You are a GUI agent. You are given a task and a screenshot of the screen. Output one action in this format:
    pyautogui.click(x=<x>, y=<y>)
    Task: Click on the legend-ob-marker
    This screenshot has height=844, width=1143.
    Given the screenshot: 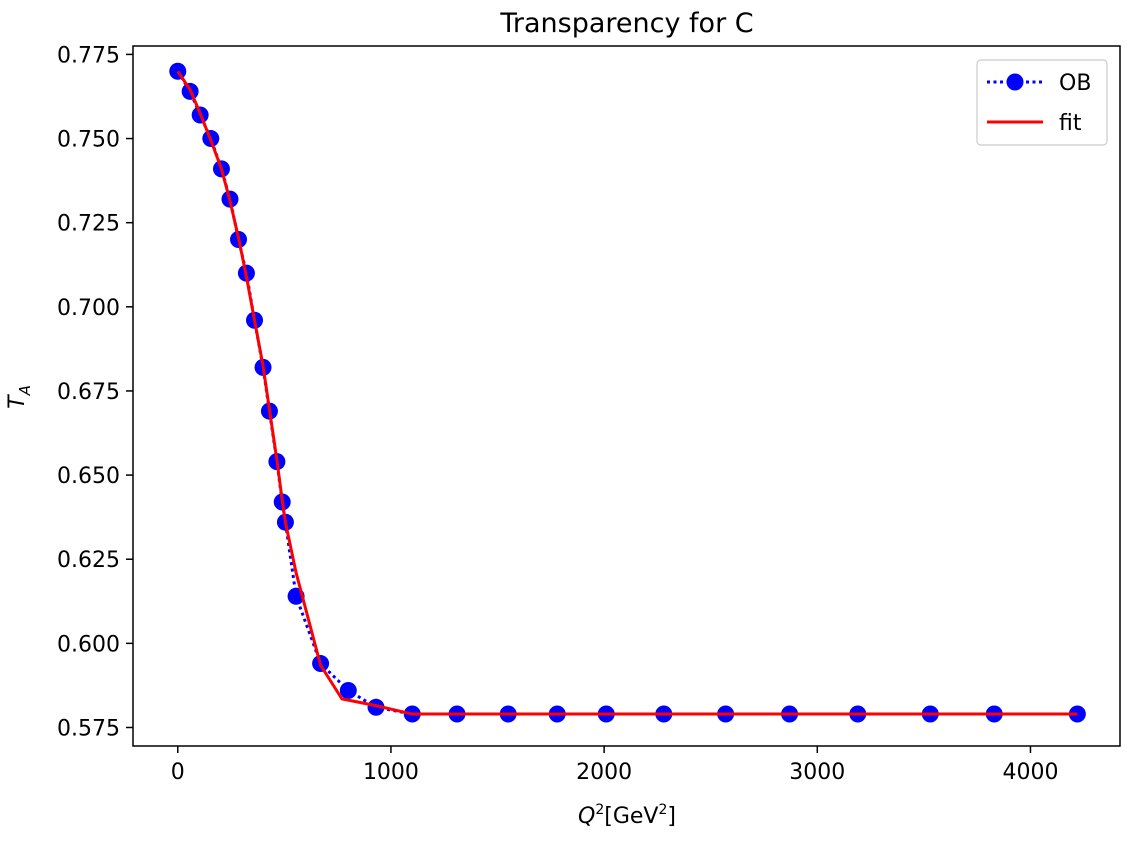 What is the action you would take?
    pyautogui.click(x=1015, y=82)
    